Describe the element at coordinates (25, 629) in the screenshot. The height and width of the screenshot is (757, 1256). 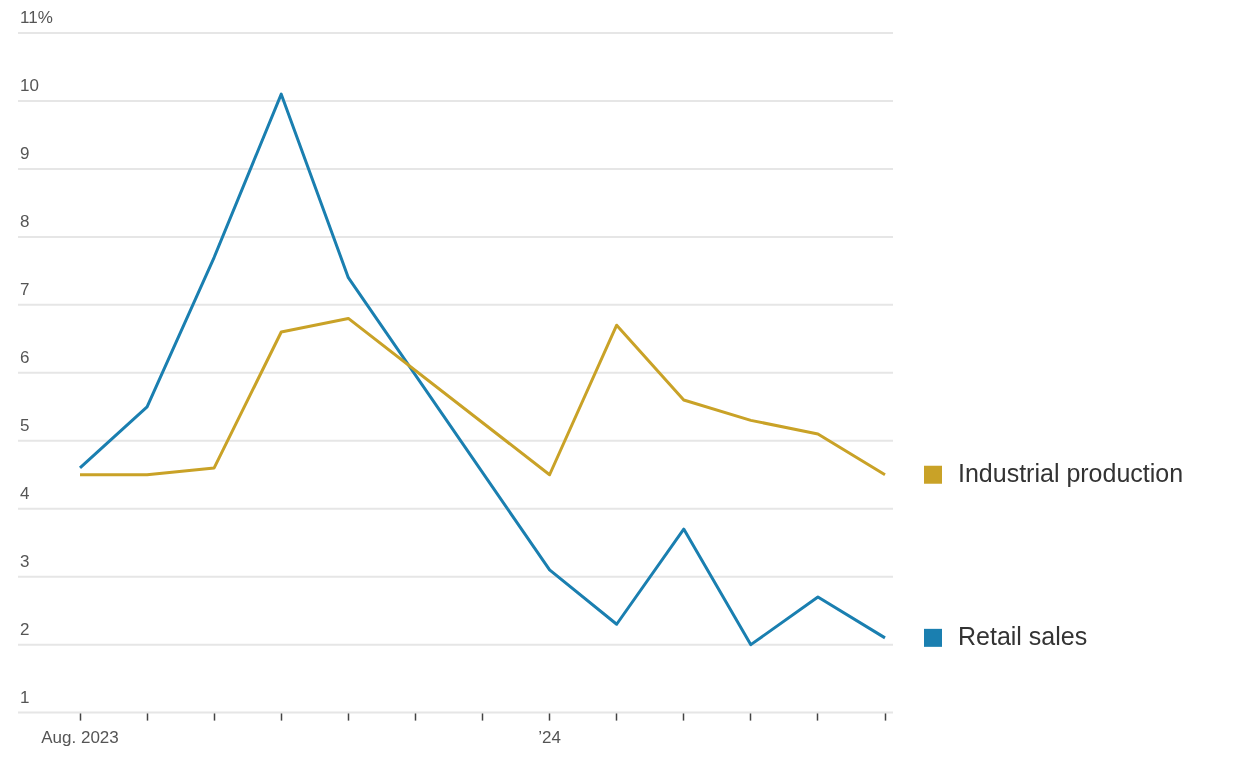
I see `y-tick-label: 2` at that location.